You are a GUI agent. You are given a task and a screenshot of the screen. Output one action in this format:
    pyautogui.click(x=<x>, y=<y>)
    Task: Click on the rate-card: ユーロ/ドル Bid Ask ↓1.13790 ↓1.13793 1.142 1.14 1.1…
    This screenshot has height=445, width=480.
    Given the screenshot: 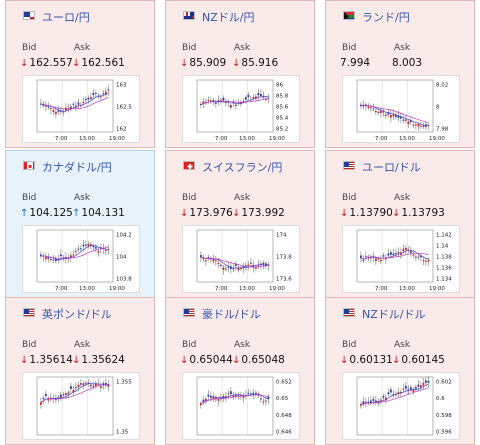 What is the action you would take?
    pyautogui.click(x=400, y=224)
    